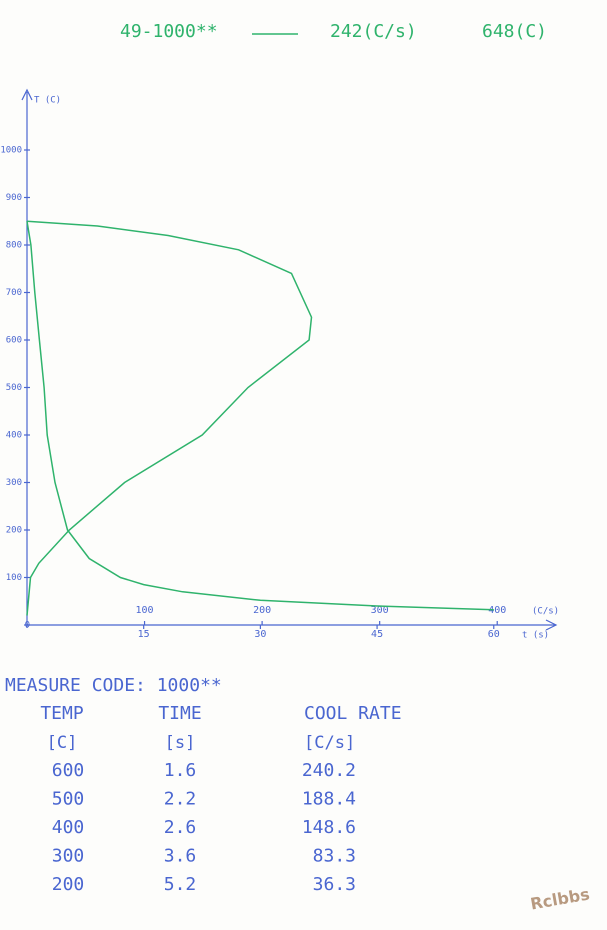 This screenshot has height=930, width=607. Describe the element at coordinates (180, 856) in the screenshot. I see `table-cell: 3.6` at that location.